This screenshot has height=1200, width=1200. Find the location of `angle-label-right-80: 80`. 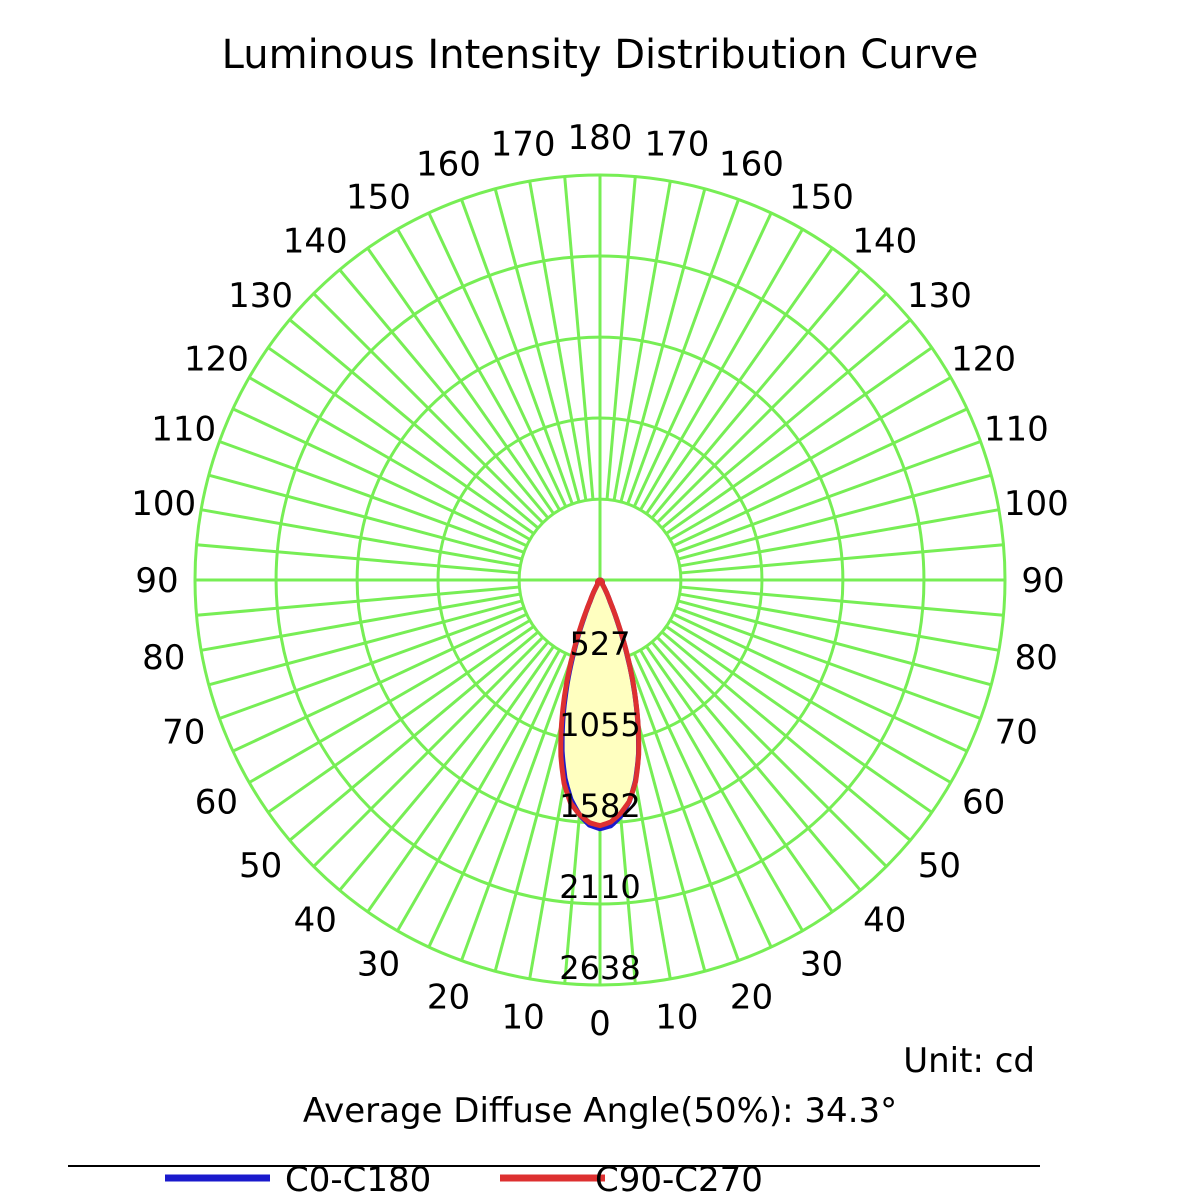

angle-label-right-80: 80 is located at coordinates (1036, 658).